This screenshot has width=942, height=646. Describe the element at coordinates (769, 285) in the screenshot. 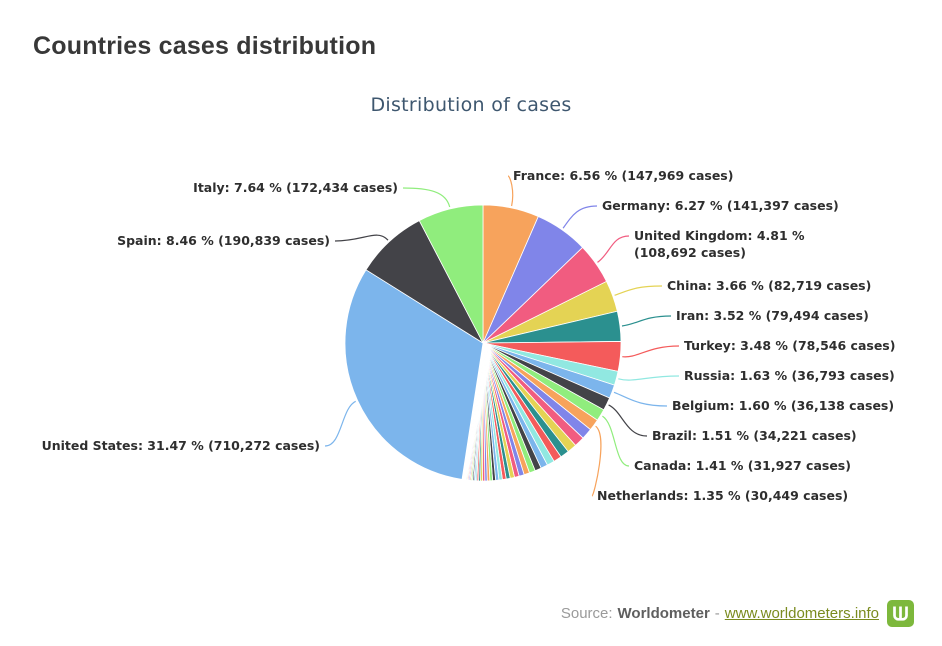

I see `slice-label-china: China: 3.66 % (82,719 cases)` at that location.